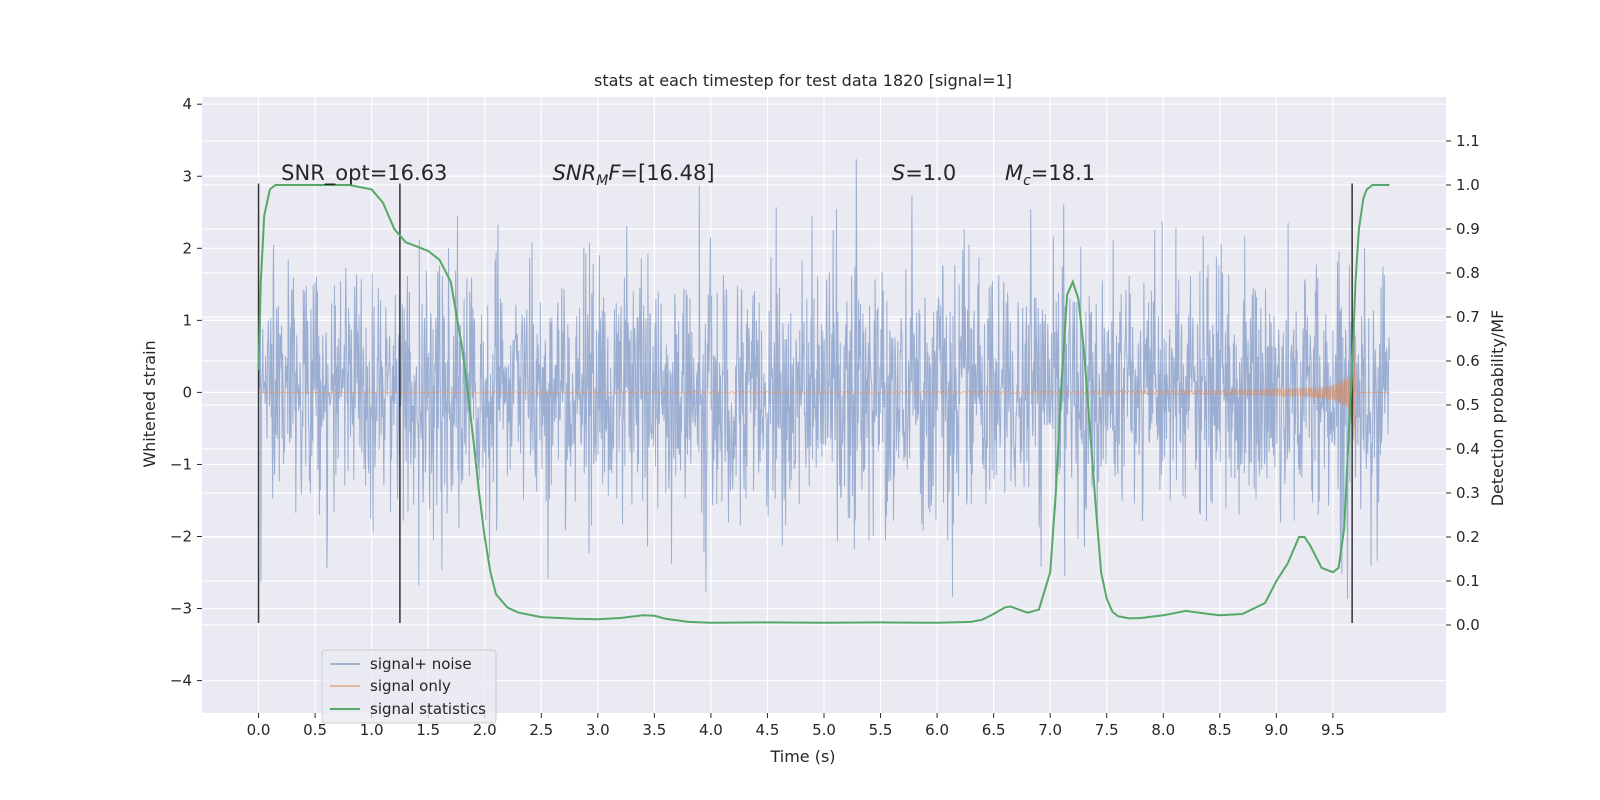  Describe the element at coordinates (1468, 229) in the screenshot. I see `y-right-tick-label-9: 0.9` at that location.